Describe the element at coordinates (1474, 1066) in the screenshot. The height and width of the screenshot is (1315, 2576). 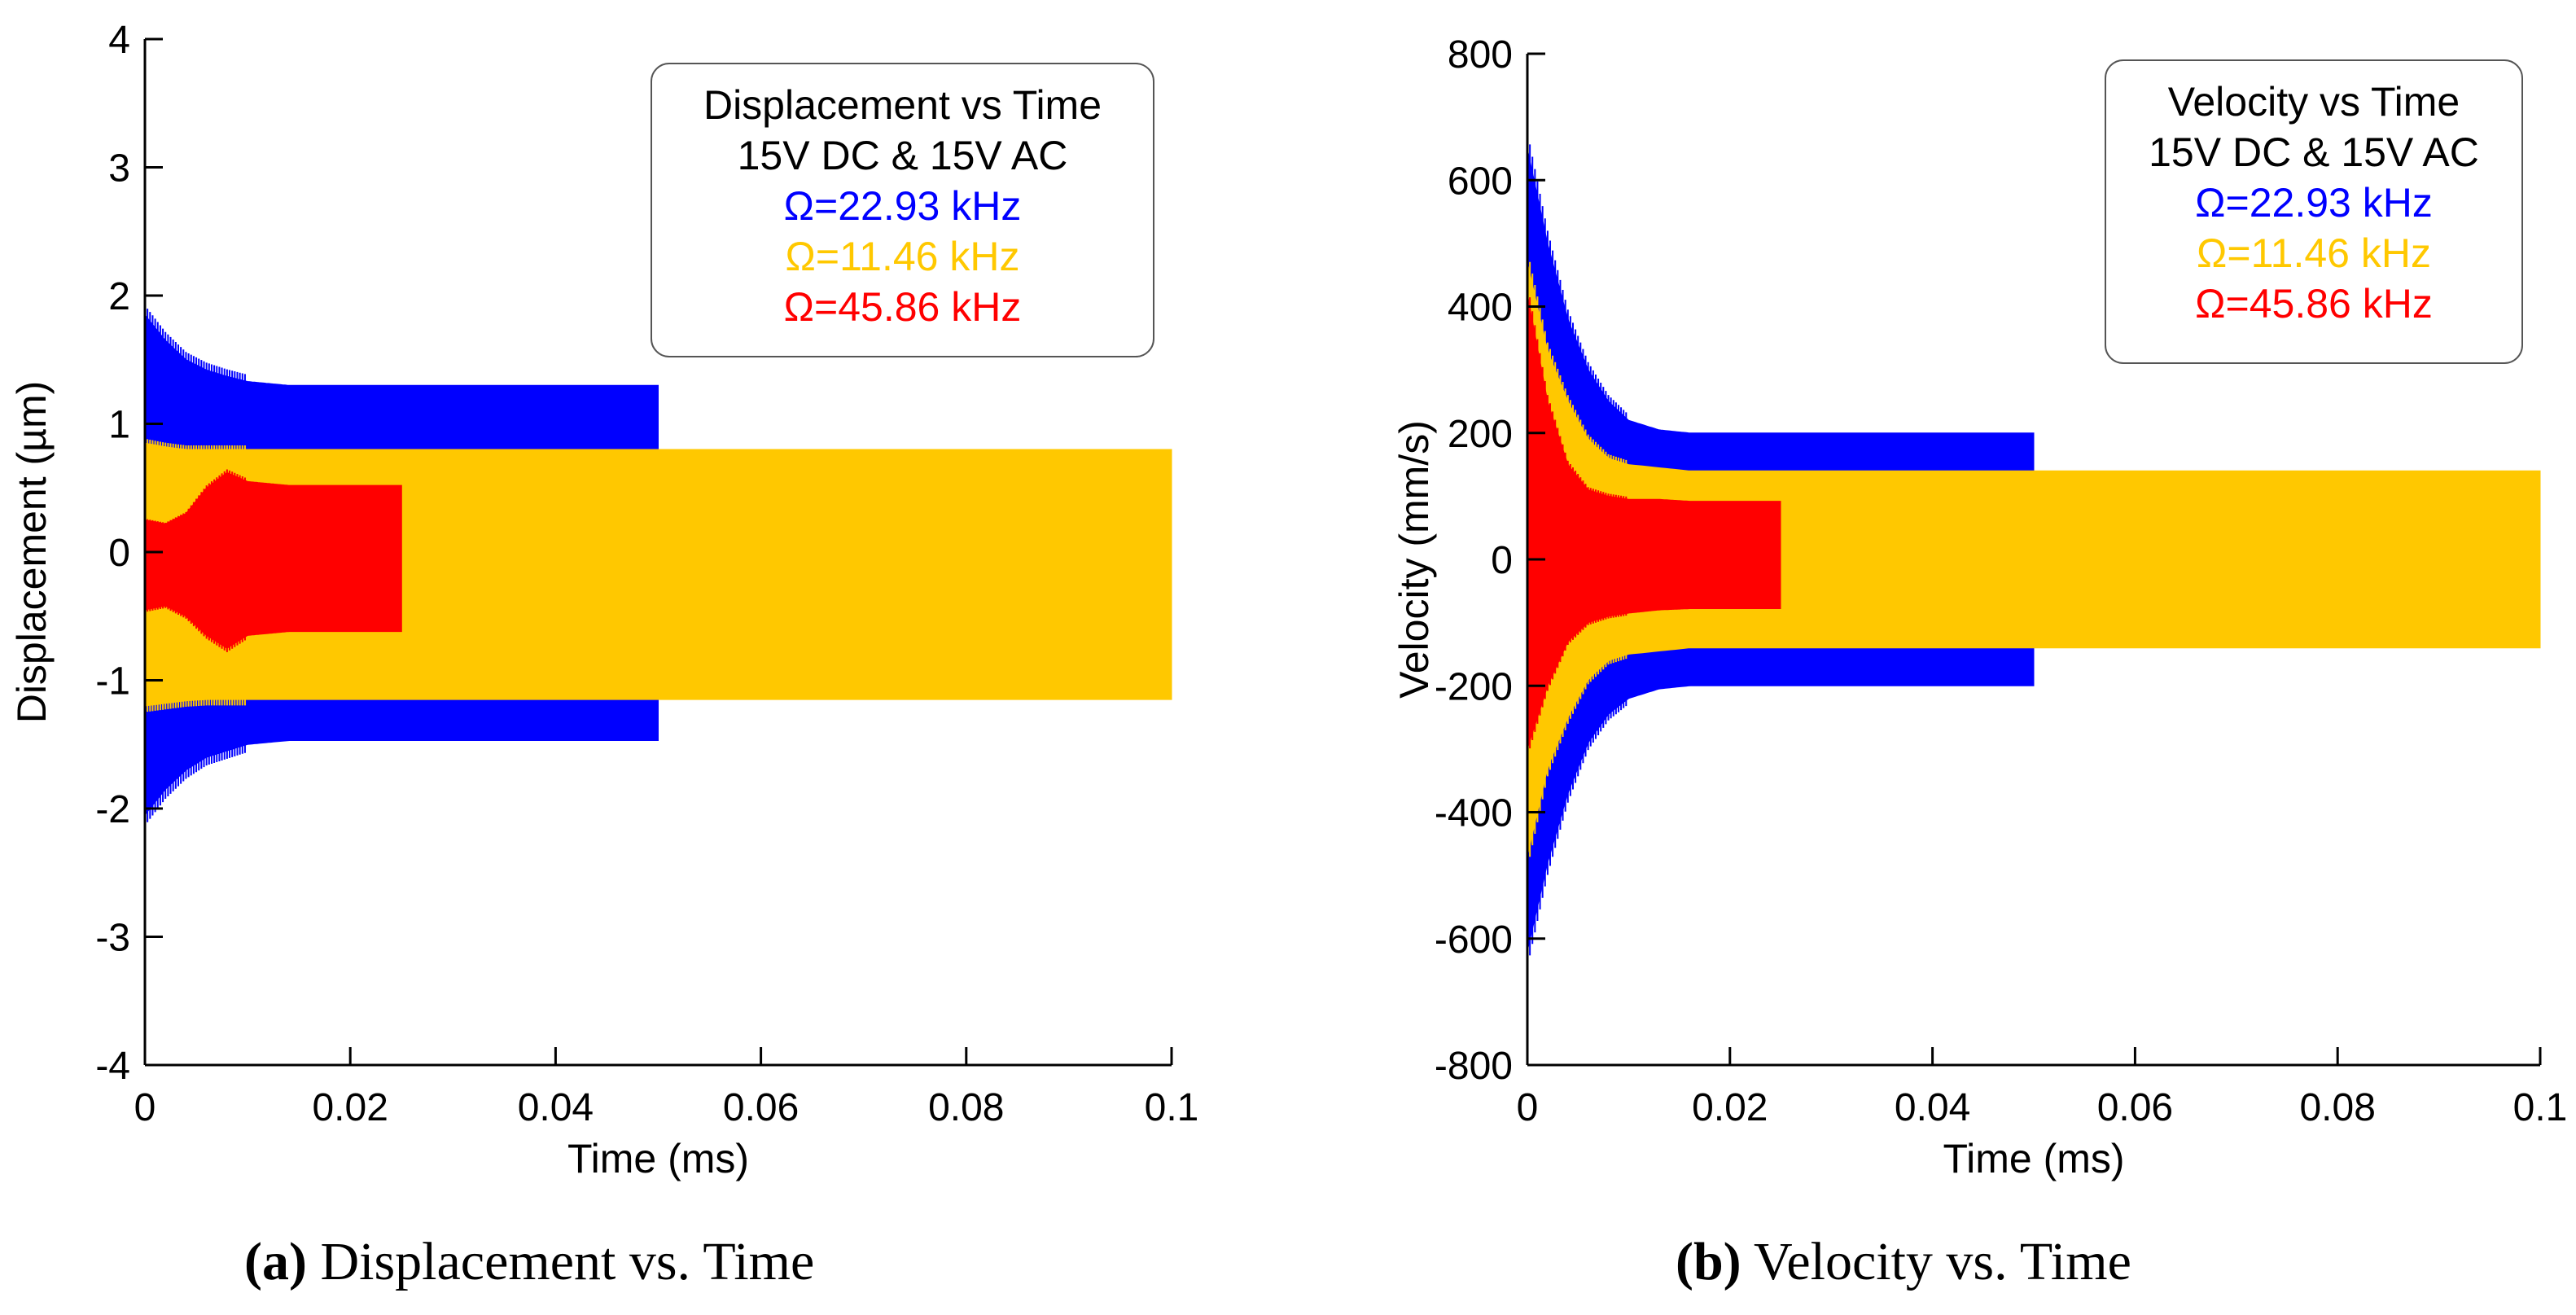
I see `panel-b-y-tick-label: -800` at that location.